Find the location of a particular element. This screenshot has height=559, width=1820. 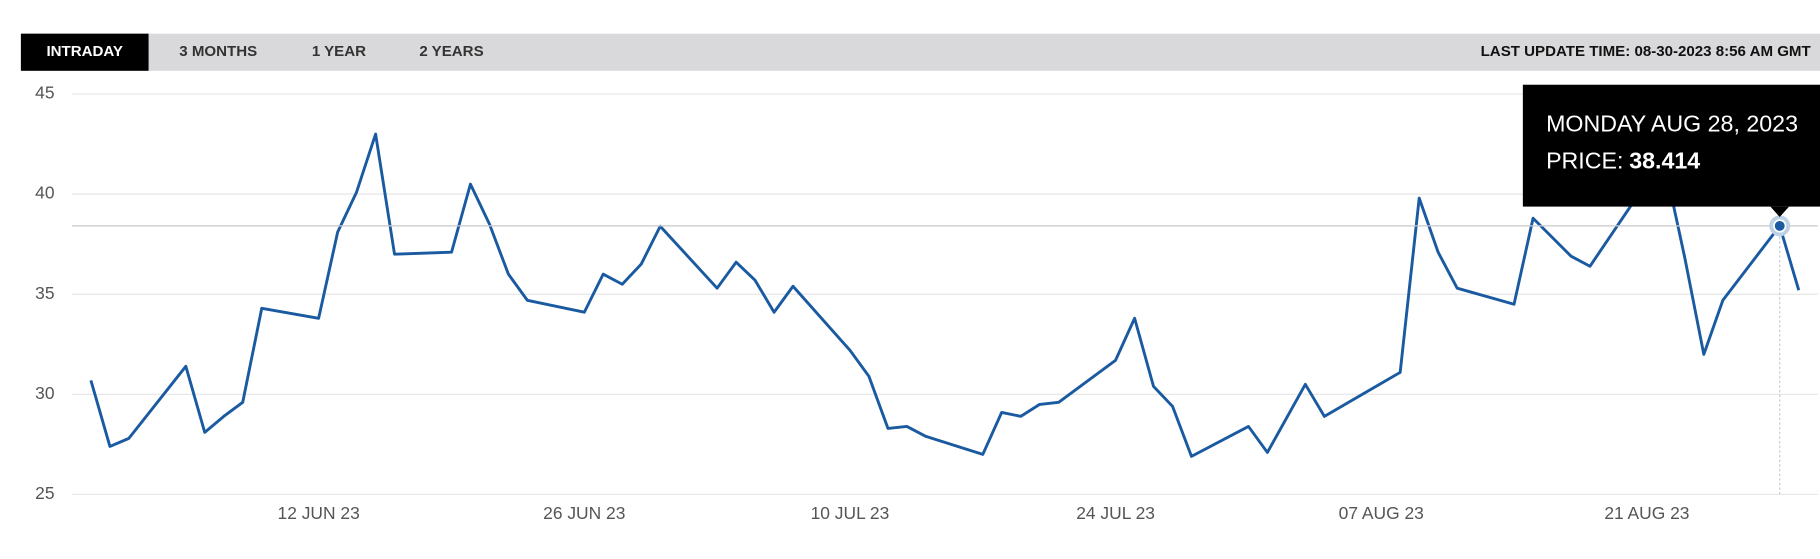

last-update: LAST UPDATE TIME: 08-30-2023 8:56 AM GMT is located at coordinates (1646, 51).